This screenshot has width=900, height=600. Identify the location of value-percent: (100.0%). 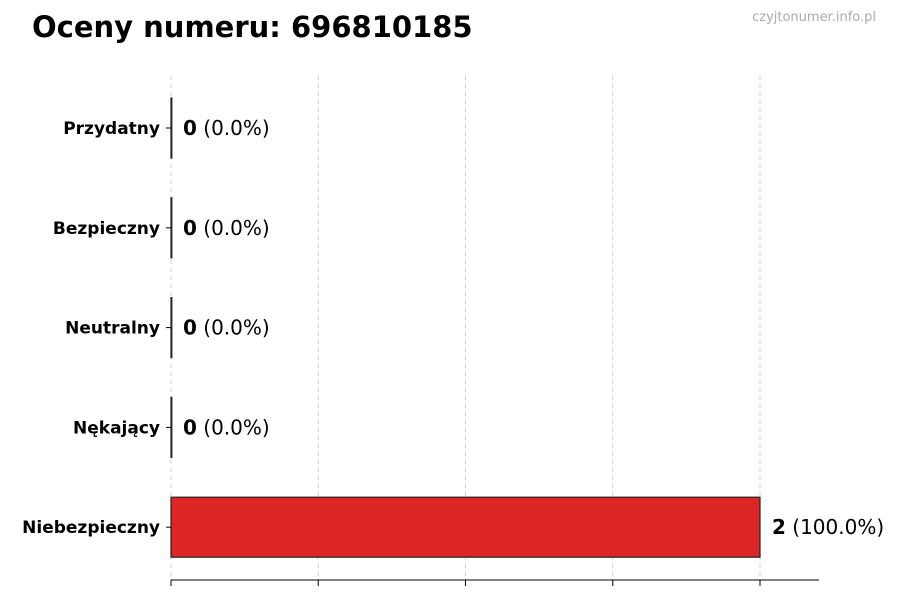
(838, 527).